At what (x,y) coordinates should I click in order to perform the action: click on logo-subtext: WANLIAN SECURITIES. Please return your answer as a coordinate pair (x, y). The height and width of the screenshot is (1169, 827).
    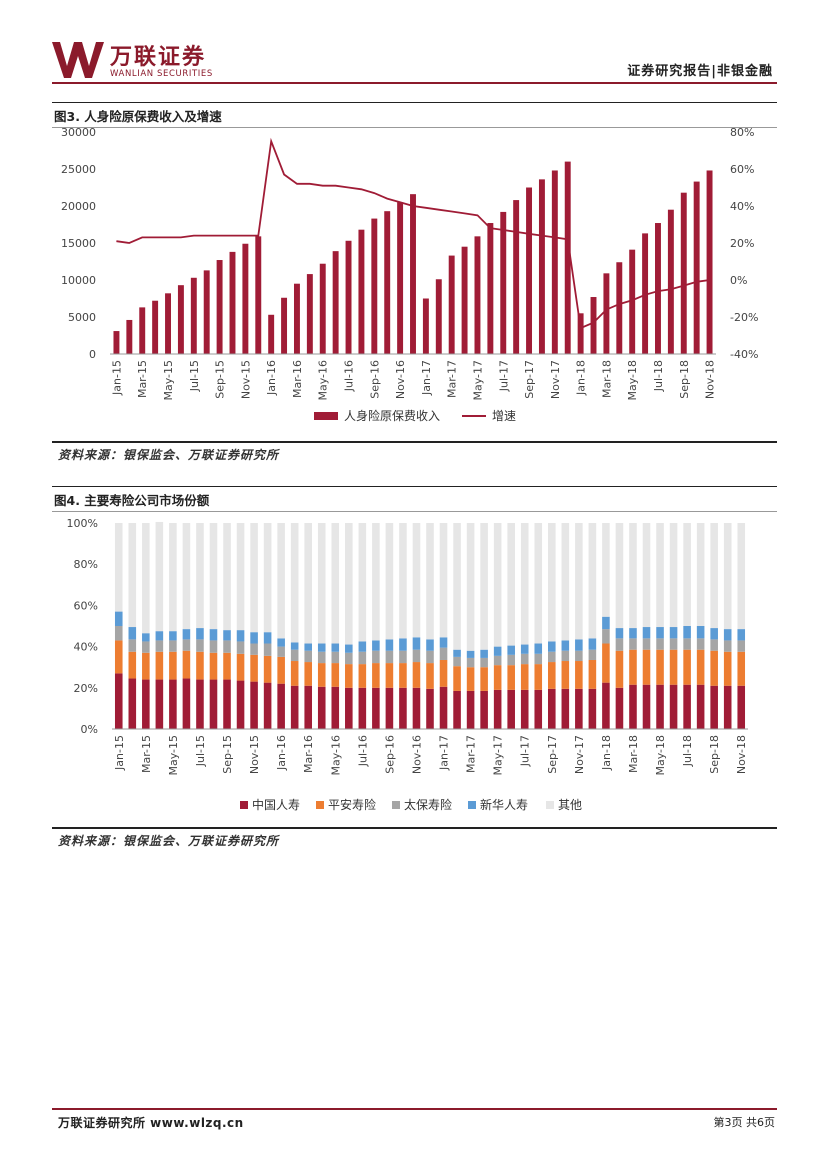
    Looking at the image, I should click on (161, 74).